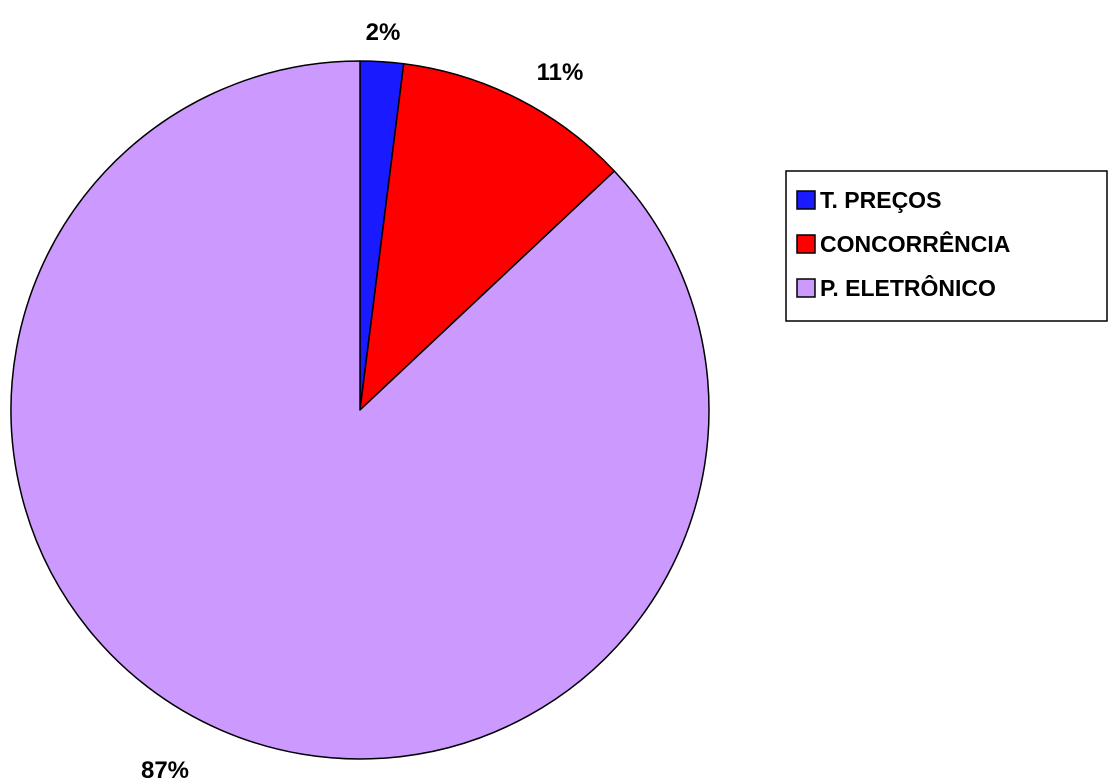  What do you see at coordinates (880, 200) in the screenshot?
I see `legend-label-0: T. PREÇOS` at bounding box center [880, 200].